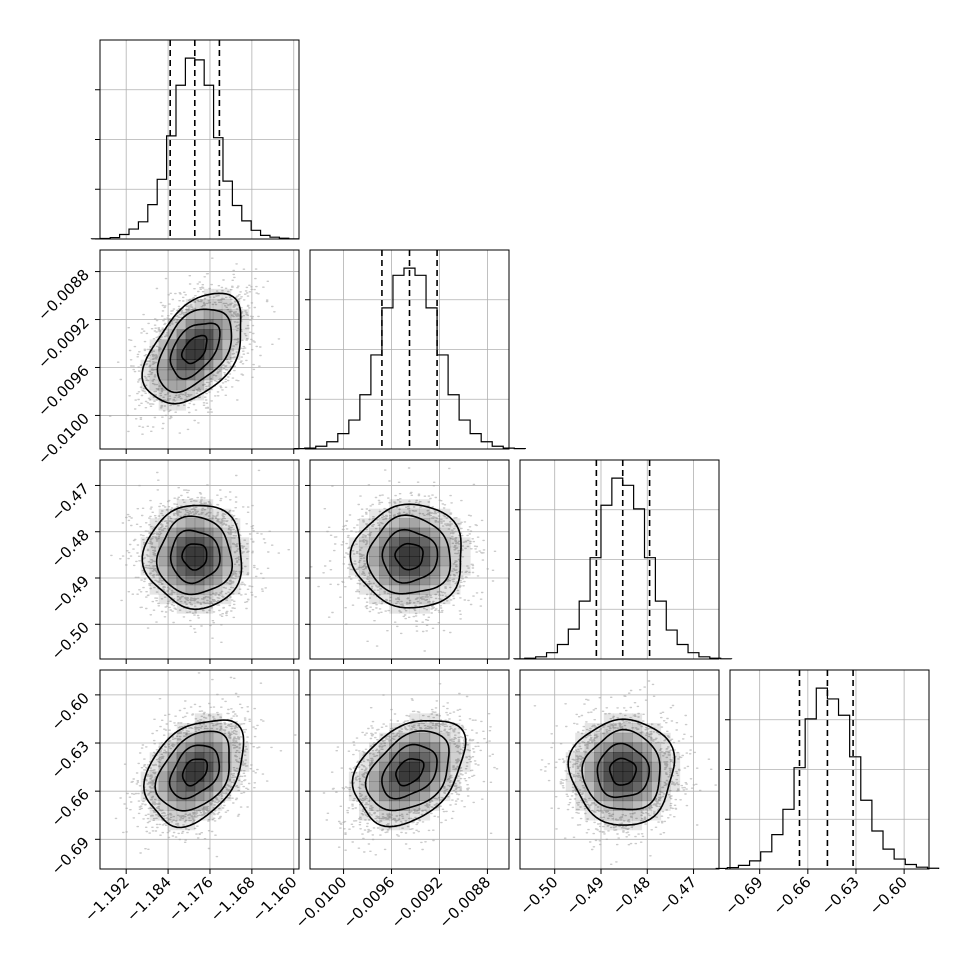 Image resolution: width=970 pixels, height=970 pixels. What do you see at coordinates (369, 902) in the screenshot?
I see `x-tick-label: −0.0096` at bounding box center [369, 902].